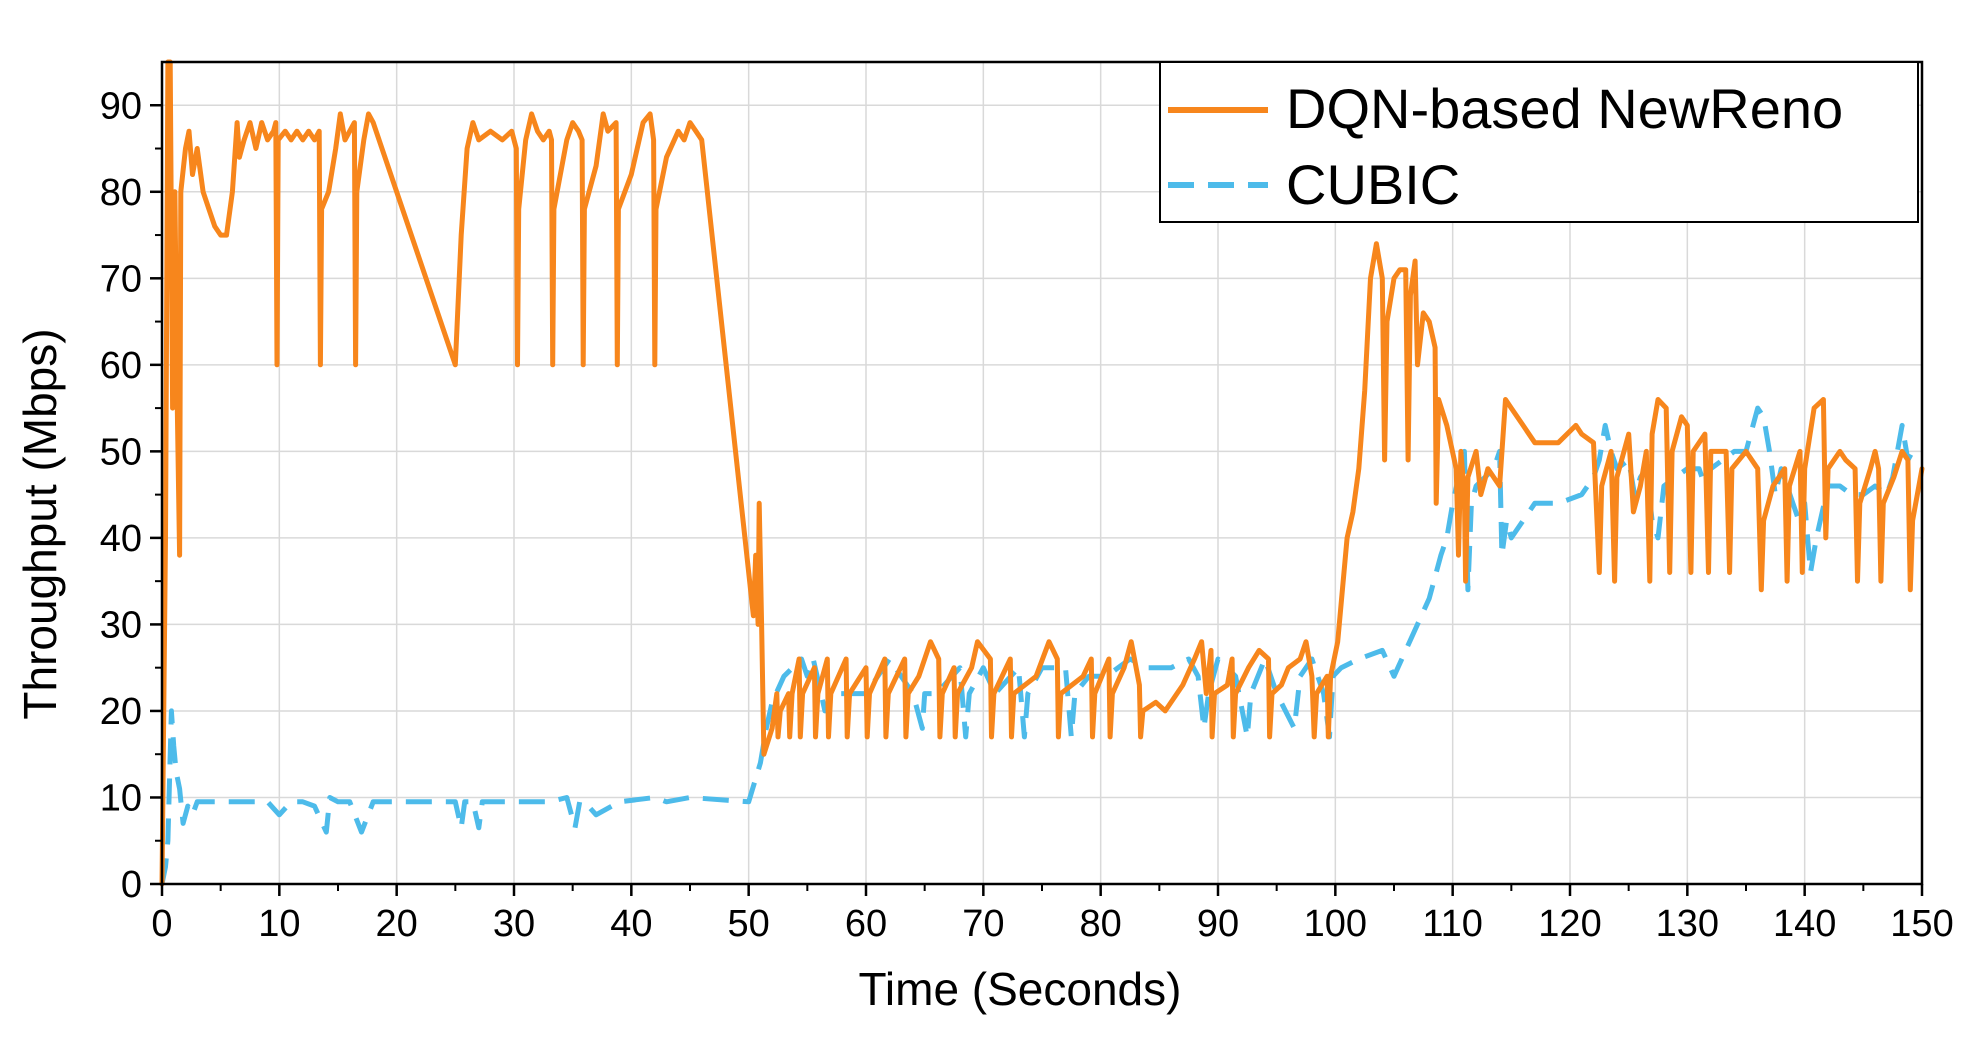 This screenshot has width=1979, height=1052. What do you see at coordinates (121, 452) in the screenshot?
I see `y-tick-label: 50` at bounding box center [121, 452].